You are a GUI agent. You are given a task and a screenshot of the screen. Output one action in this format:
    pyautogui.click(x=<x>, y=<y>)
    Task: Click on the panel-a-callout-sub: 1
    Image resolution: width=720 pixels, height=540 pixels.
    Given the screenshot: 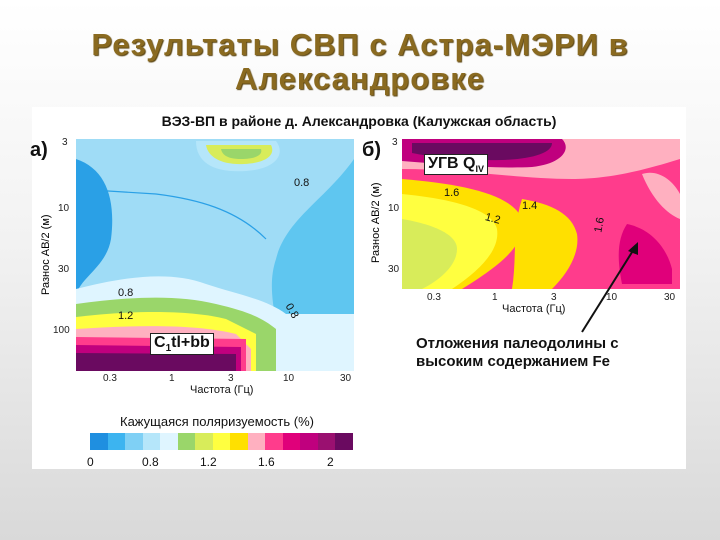 What is the action you would take?
    pyautogui.click(x=168, y=349)
    